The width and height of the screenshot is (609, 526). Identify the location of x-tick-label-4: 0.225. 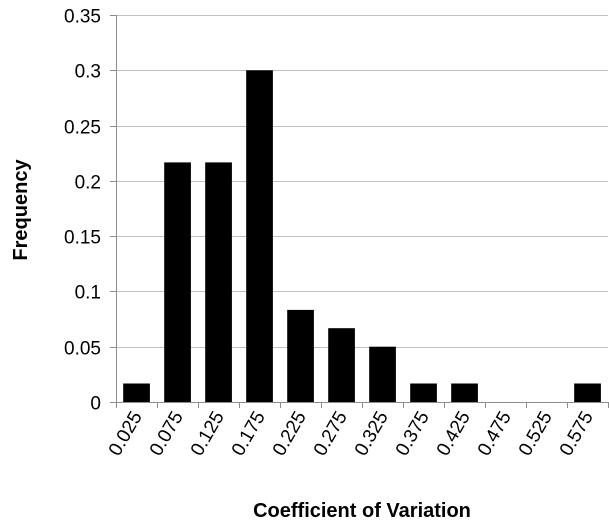
(290, 434).